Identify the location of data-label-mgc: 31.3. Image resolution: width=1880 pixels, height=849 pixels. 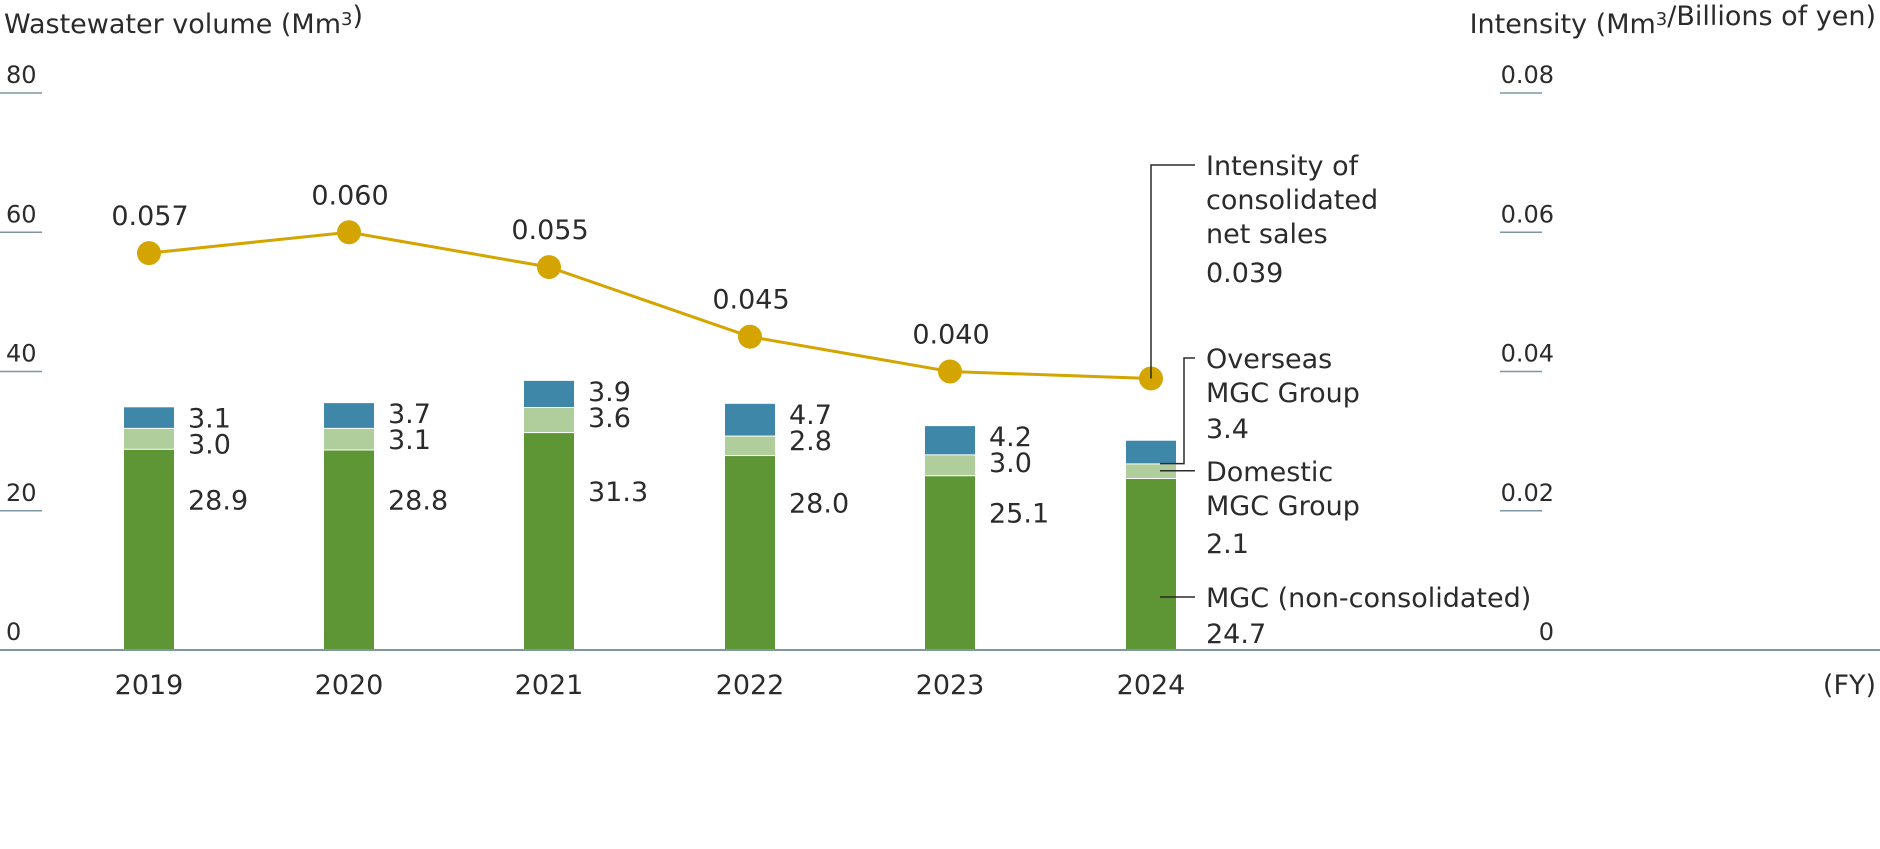
(618, 492).